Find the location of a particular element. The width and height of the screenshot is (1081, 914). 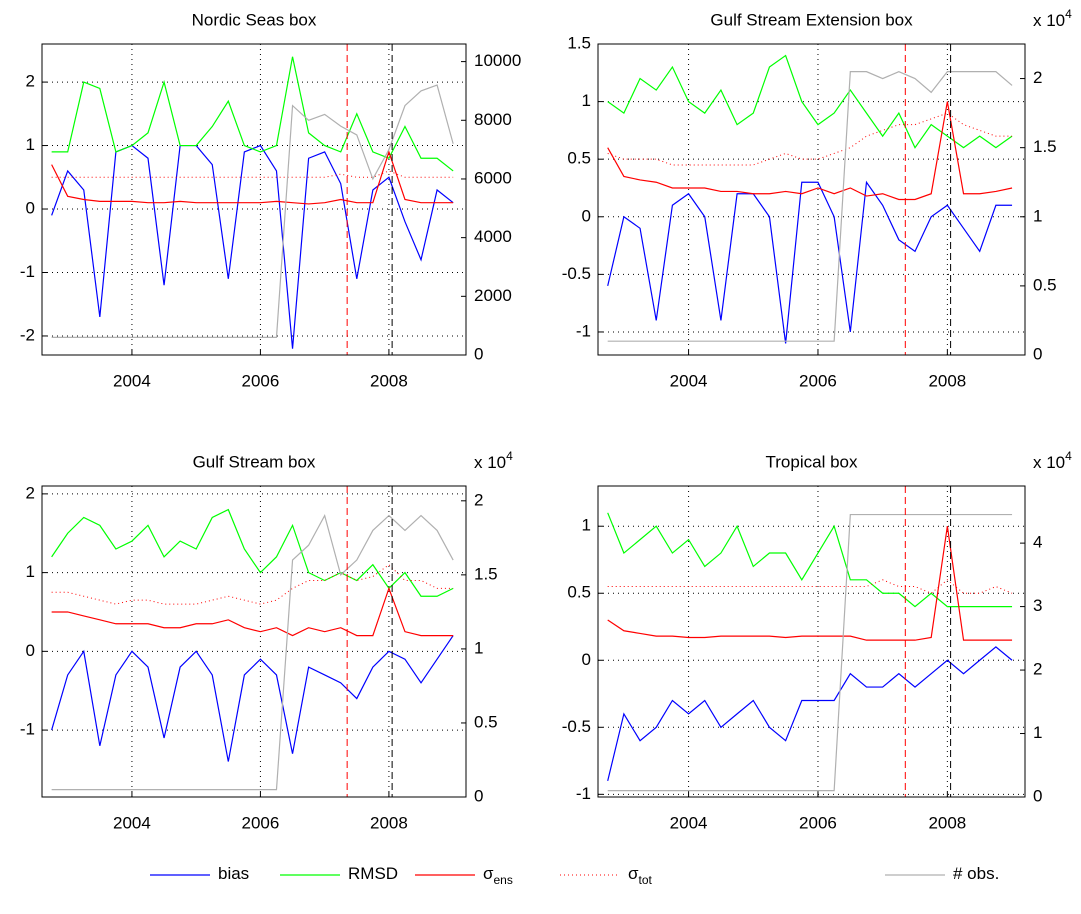

y2-tick-label: 8000 is located at coordinates (493, 119).